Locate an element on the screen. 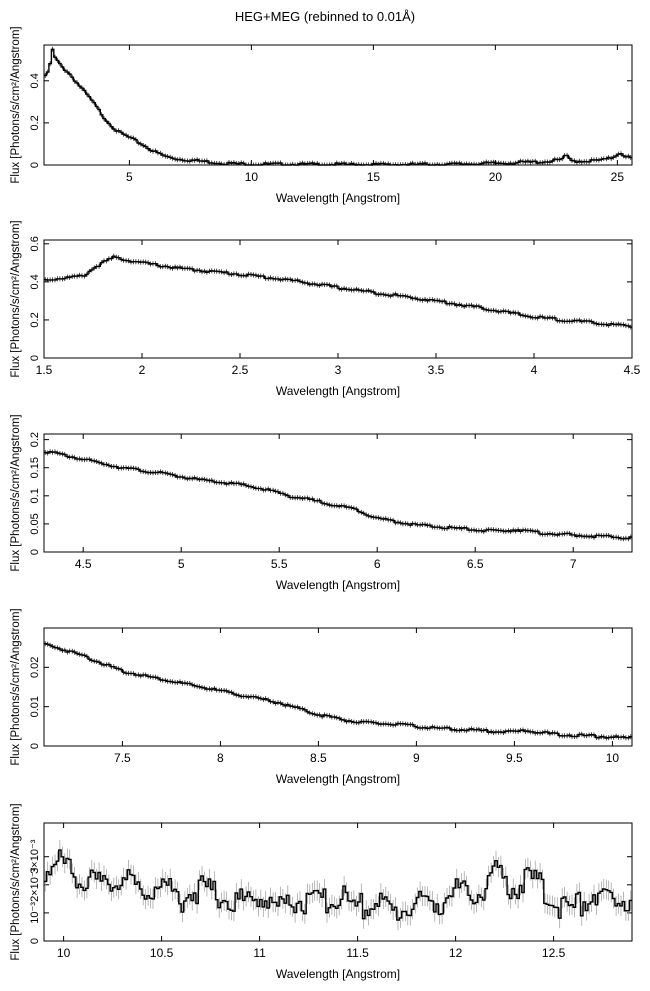 The height and width of the screenshot is (991, 650). x-tick-label: 7 is located at coordinates (573, 564).